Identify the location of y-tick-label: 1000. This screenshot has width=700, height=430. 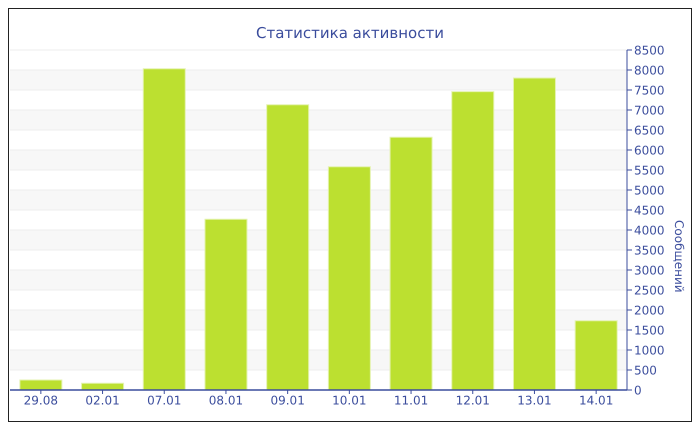
(649, 350).